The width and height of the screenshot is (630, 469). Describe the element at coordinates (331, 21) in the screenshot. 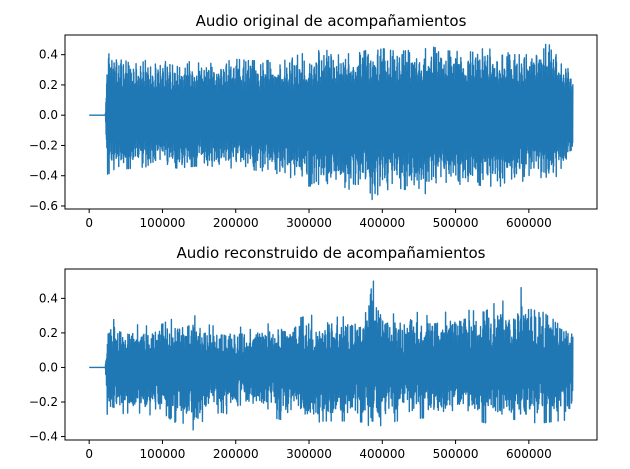

I see `chart-title-top: Audio original de acompañamientos` at that location.